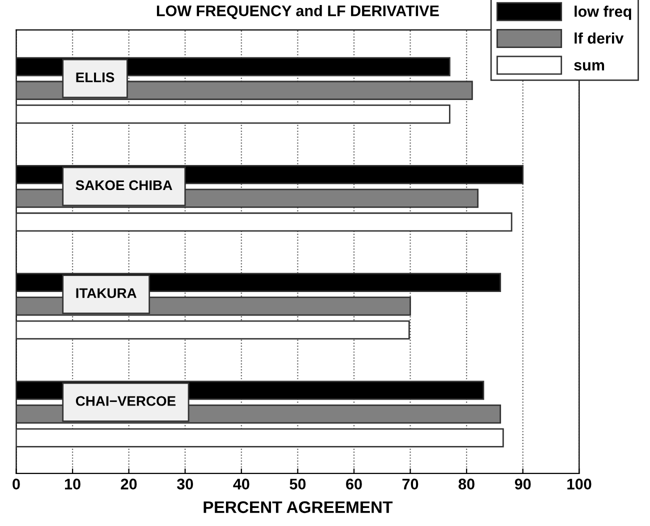 The width and height of the screenshot is (650, 526). I want to click on legend-label: low freq, so click(603, 13).